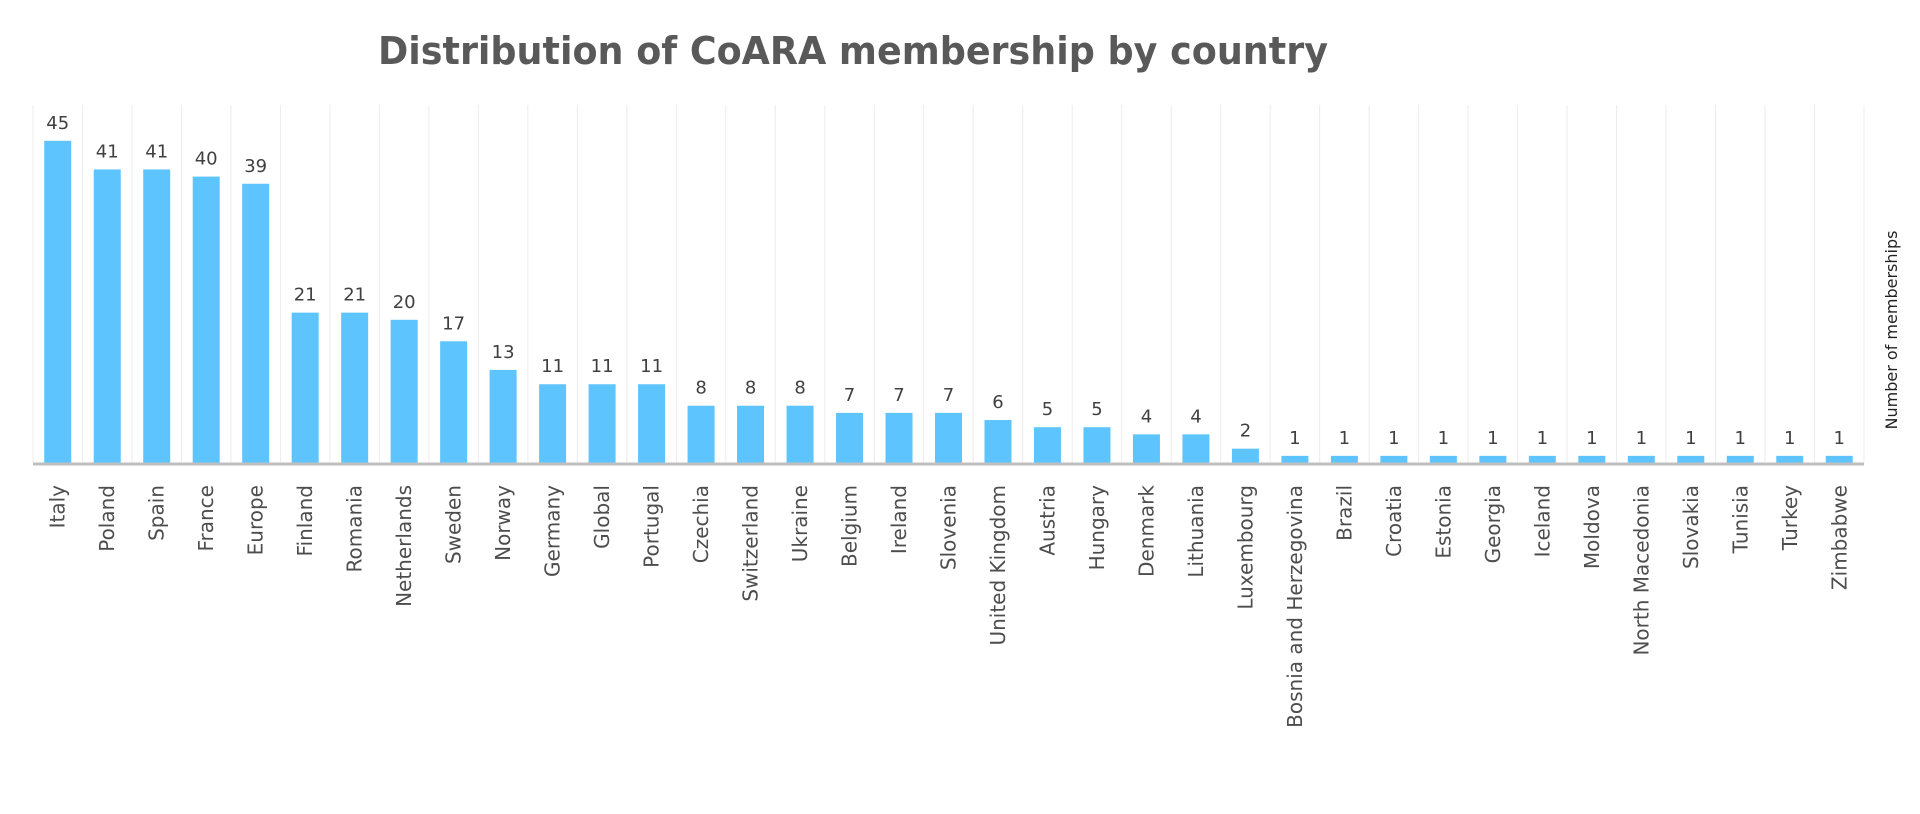 This screenshot has height=814, width=1920. Describe the element at coordinates (454, 524) in the screenshot. I see `category-label: Sweden` at that location.